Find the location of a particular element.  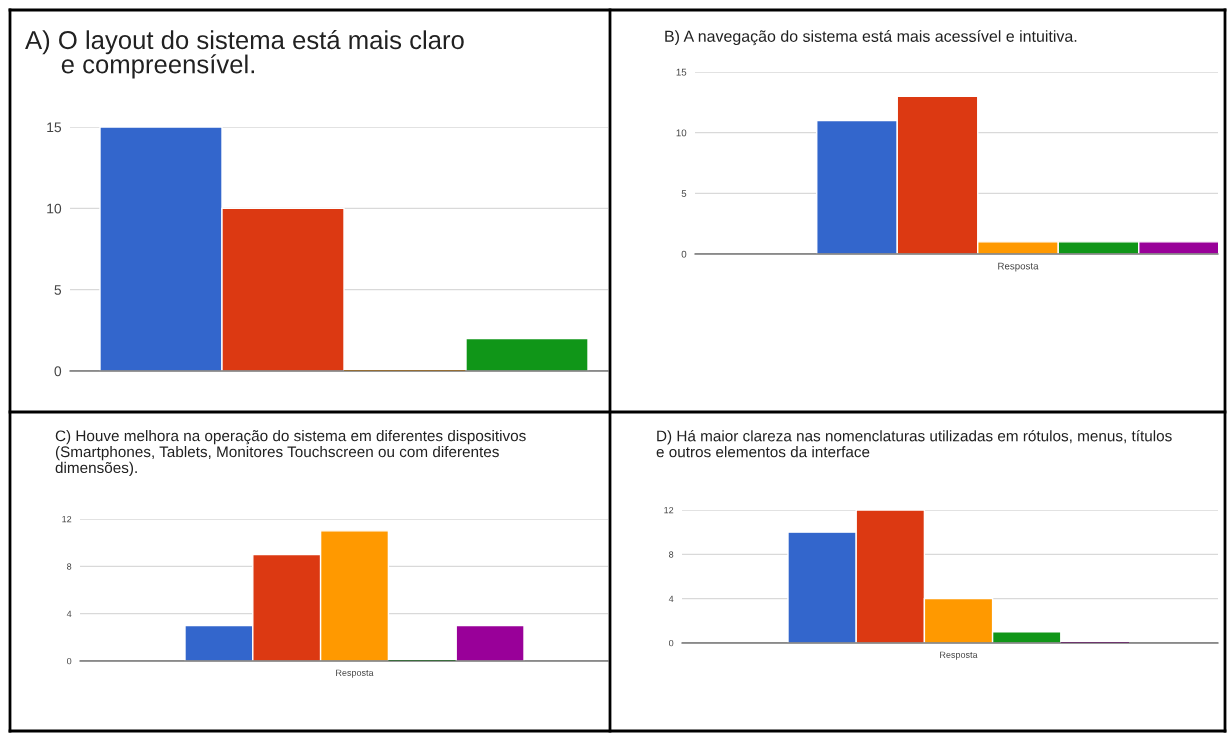

chart-title: B) A navegação do sistema está mais acessível e intuitiva. is located at coordinates (871, 38).